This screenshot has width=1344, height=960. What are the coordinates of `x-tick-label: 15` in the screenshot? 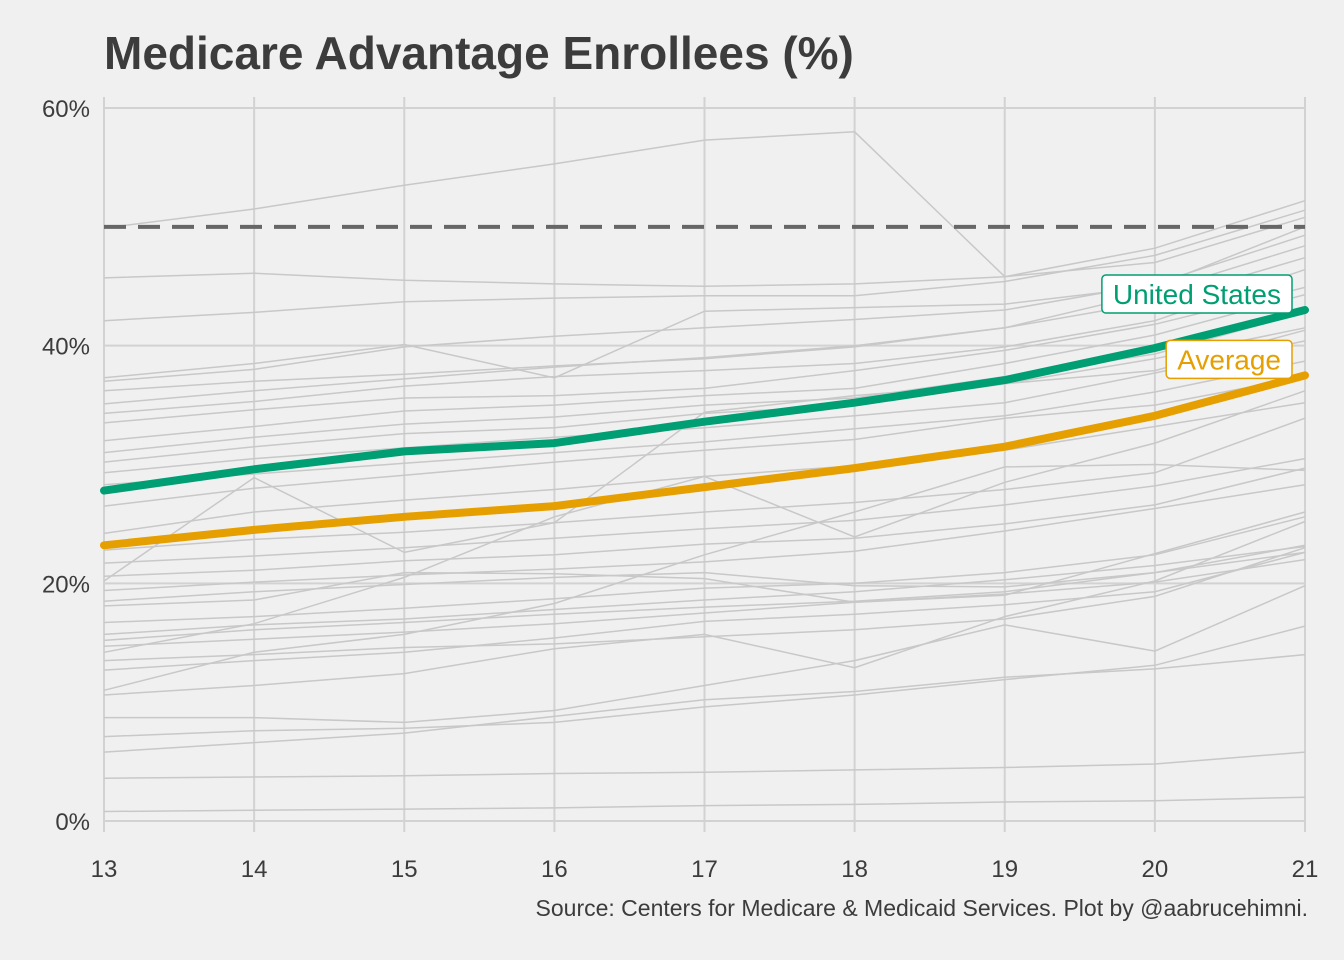 It's located at (404, 869).